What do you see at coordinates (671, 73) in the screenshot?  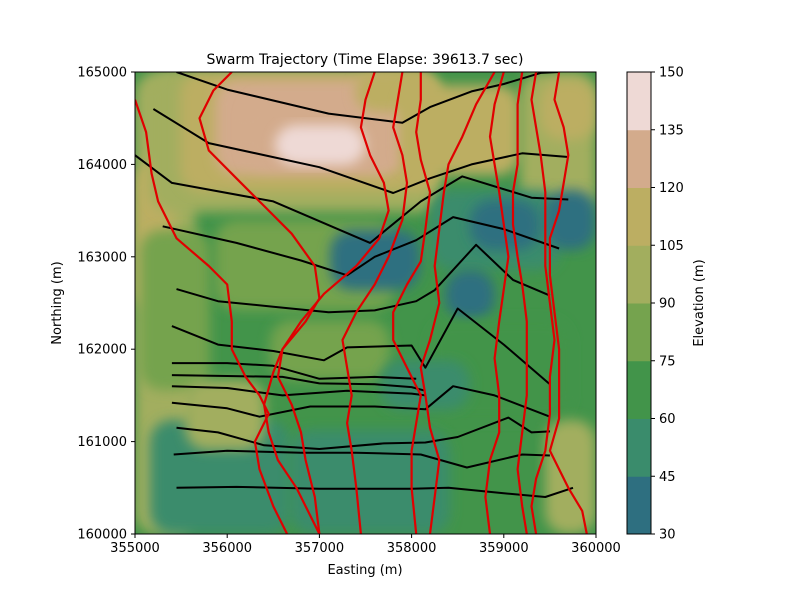 I see `colorbar-tick-label: 150` at bounding box center [671, 73].